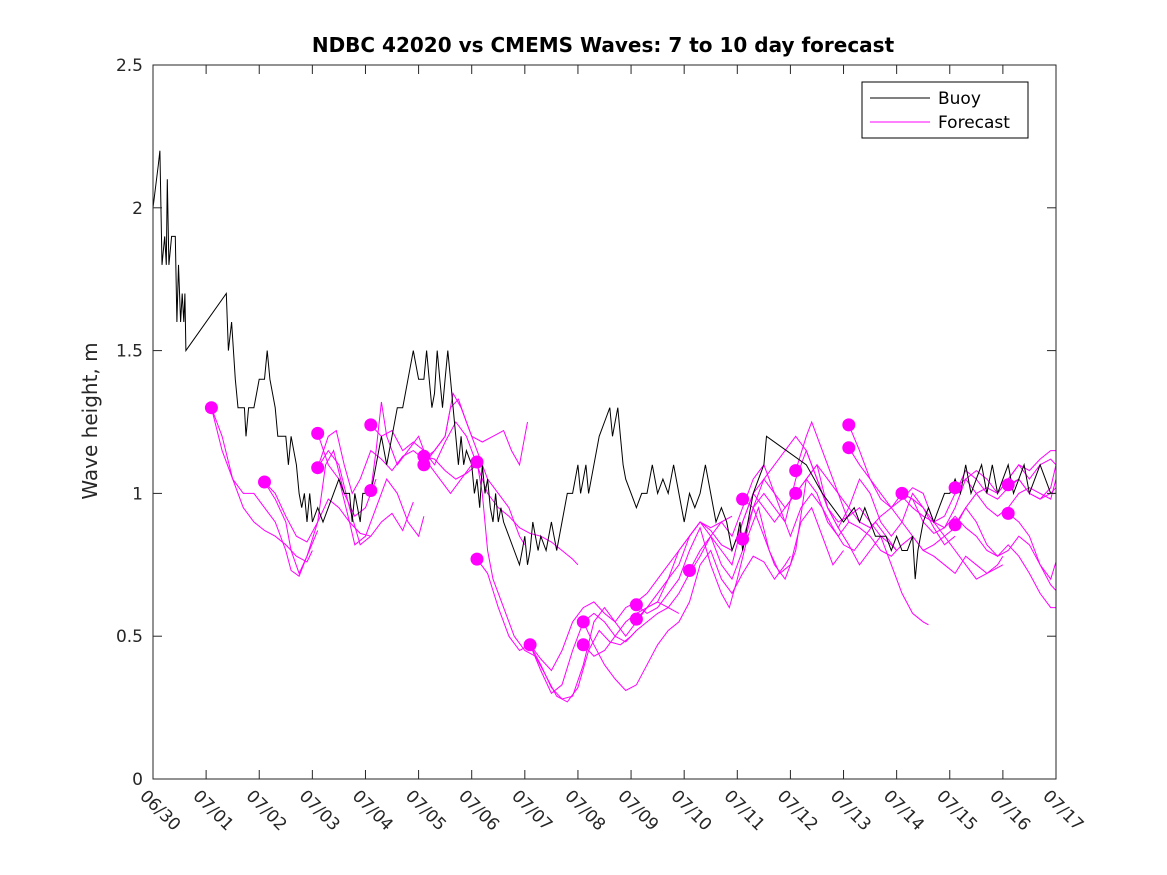  Describe the element at coordinates (974, 123) in the screenshot. I see `legend-label-forecast: Forecast` at that location.